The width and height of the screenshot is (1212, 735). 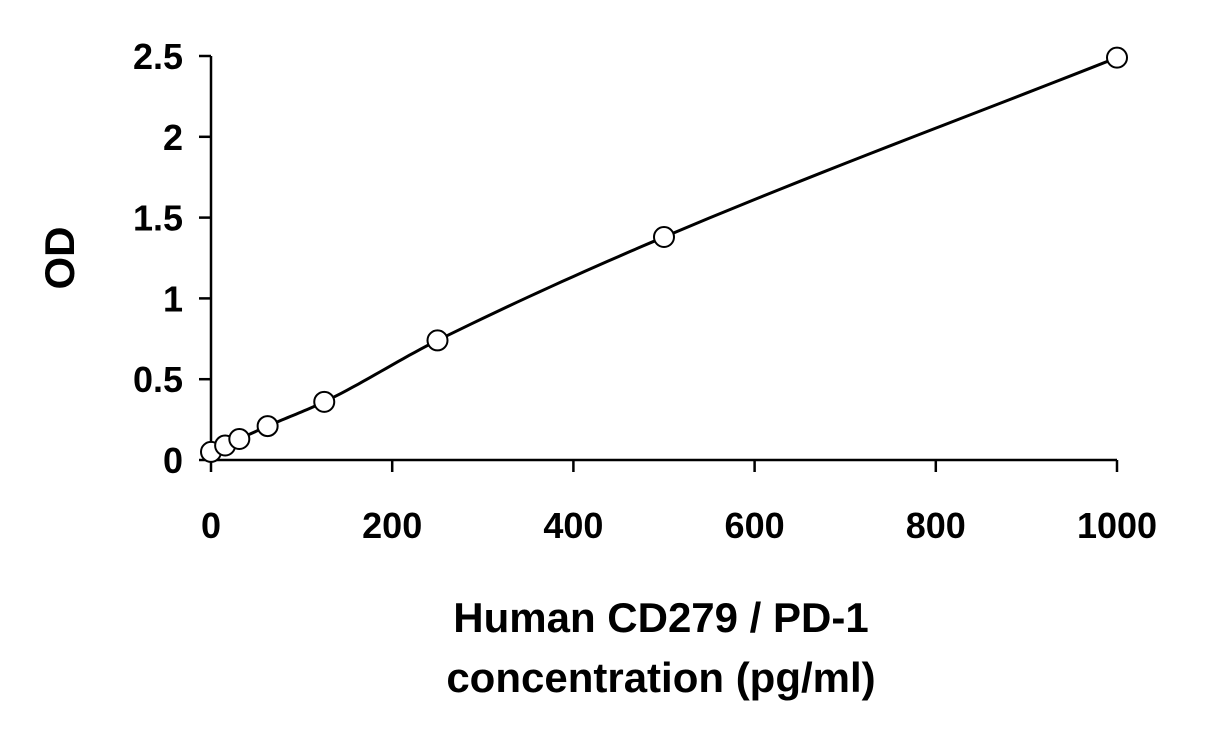 What do you see at coordinates (1117, 525) in the screenshot?
I see `x-tick-label: 1000` at bounding box center [1117, 525].